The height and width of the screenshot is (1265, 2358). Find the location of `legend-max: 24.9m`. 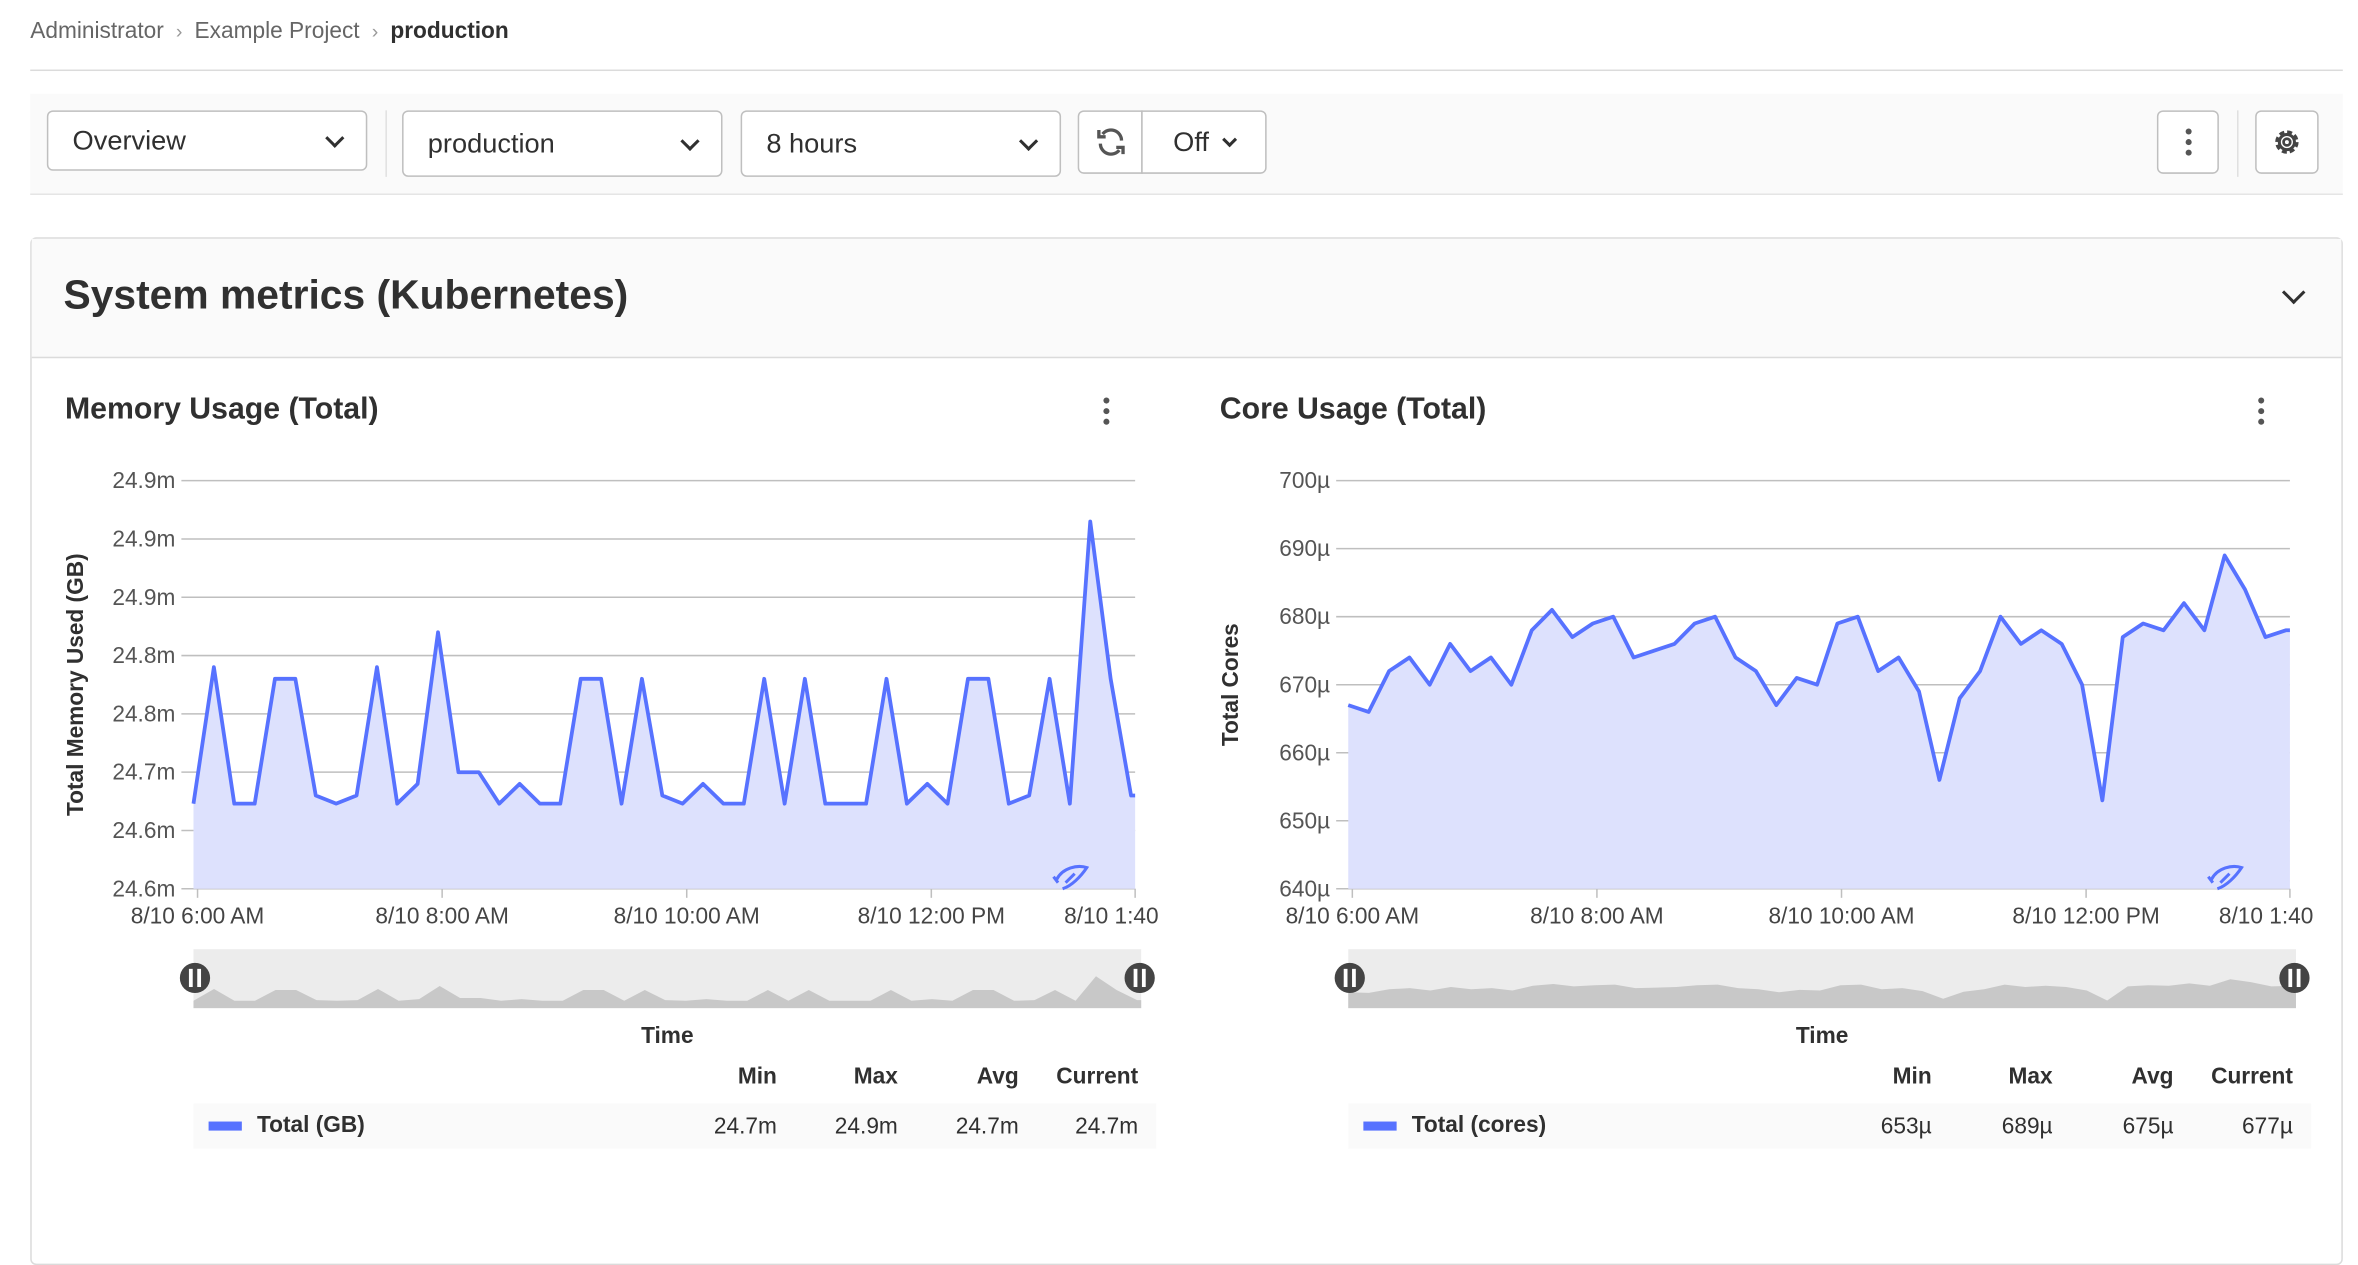

legend-max: 24.9m is located at coordinates (833, 1127).